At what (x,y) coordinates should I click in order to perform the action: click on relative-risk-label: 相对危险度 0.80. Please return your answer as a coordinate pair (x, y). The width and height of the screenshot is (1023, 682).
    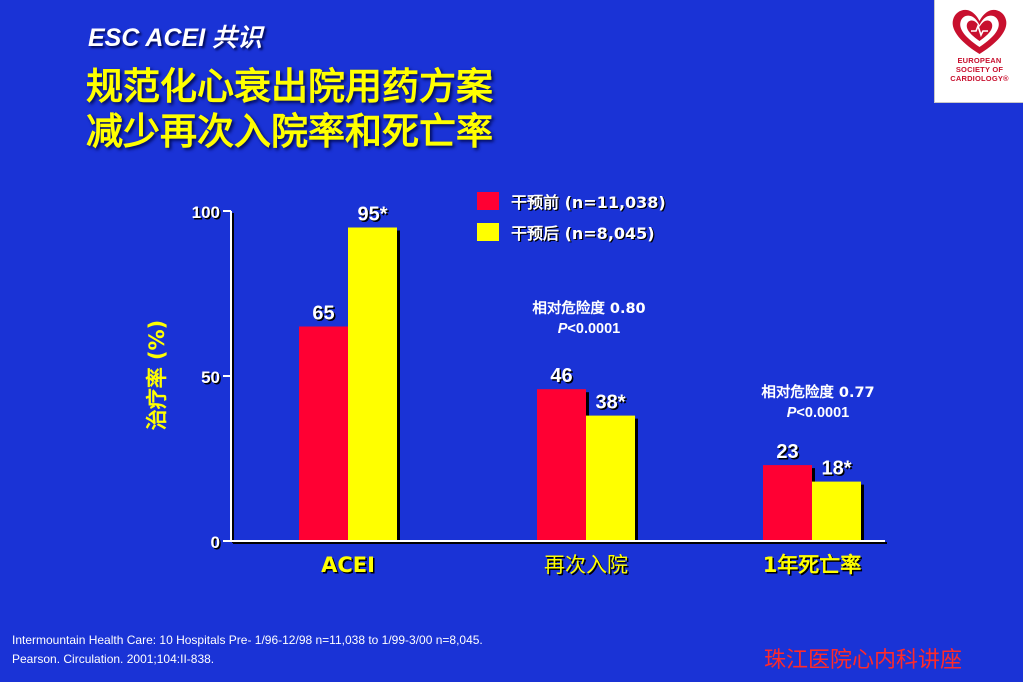
    Looking at the image, I should click on (588, 308).